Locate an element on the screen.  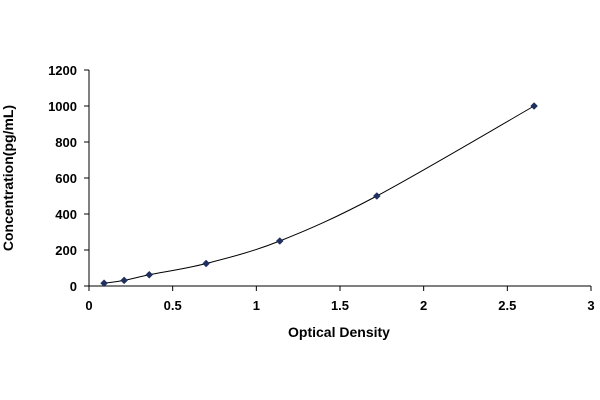
y-tick-labels: 0 200 400 600 800 1000 1200 is located at coordinates (62, 178).